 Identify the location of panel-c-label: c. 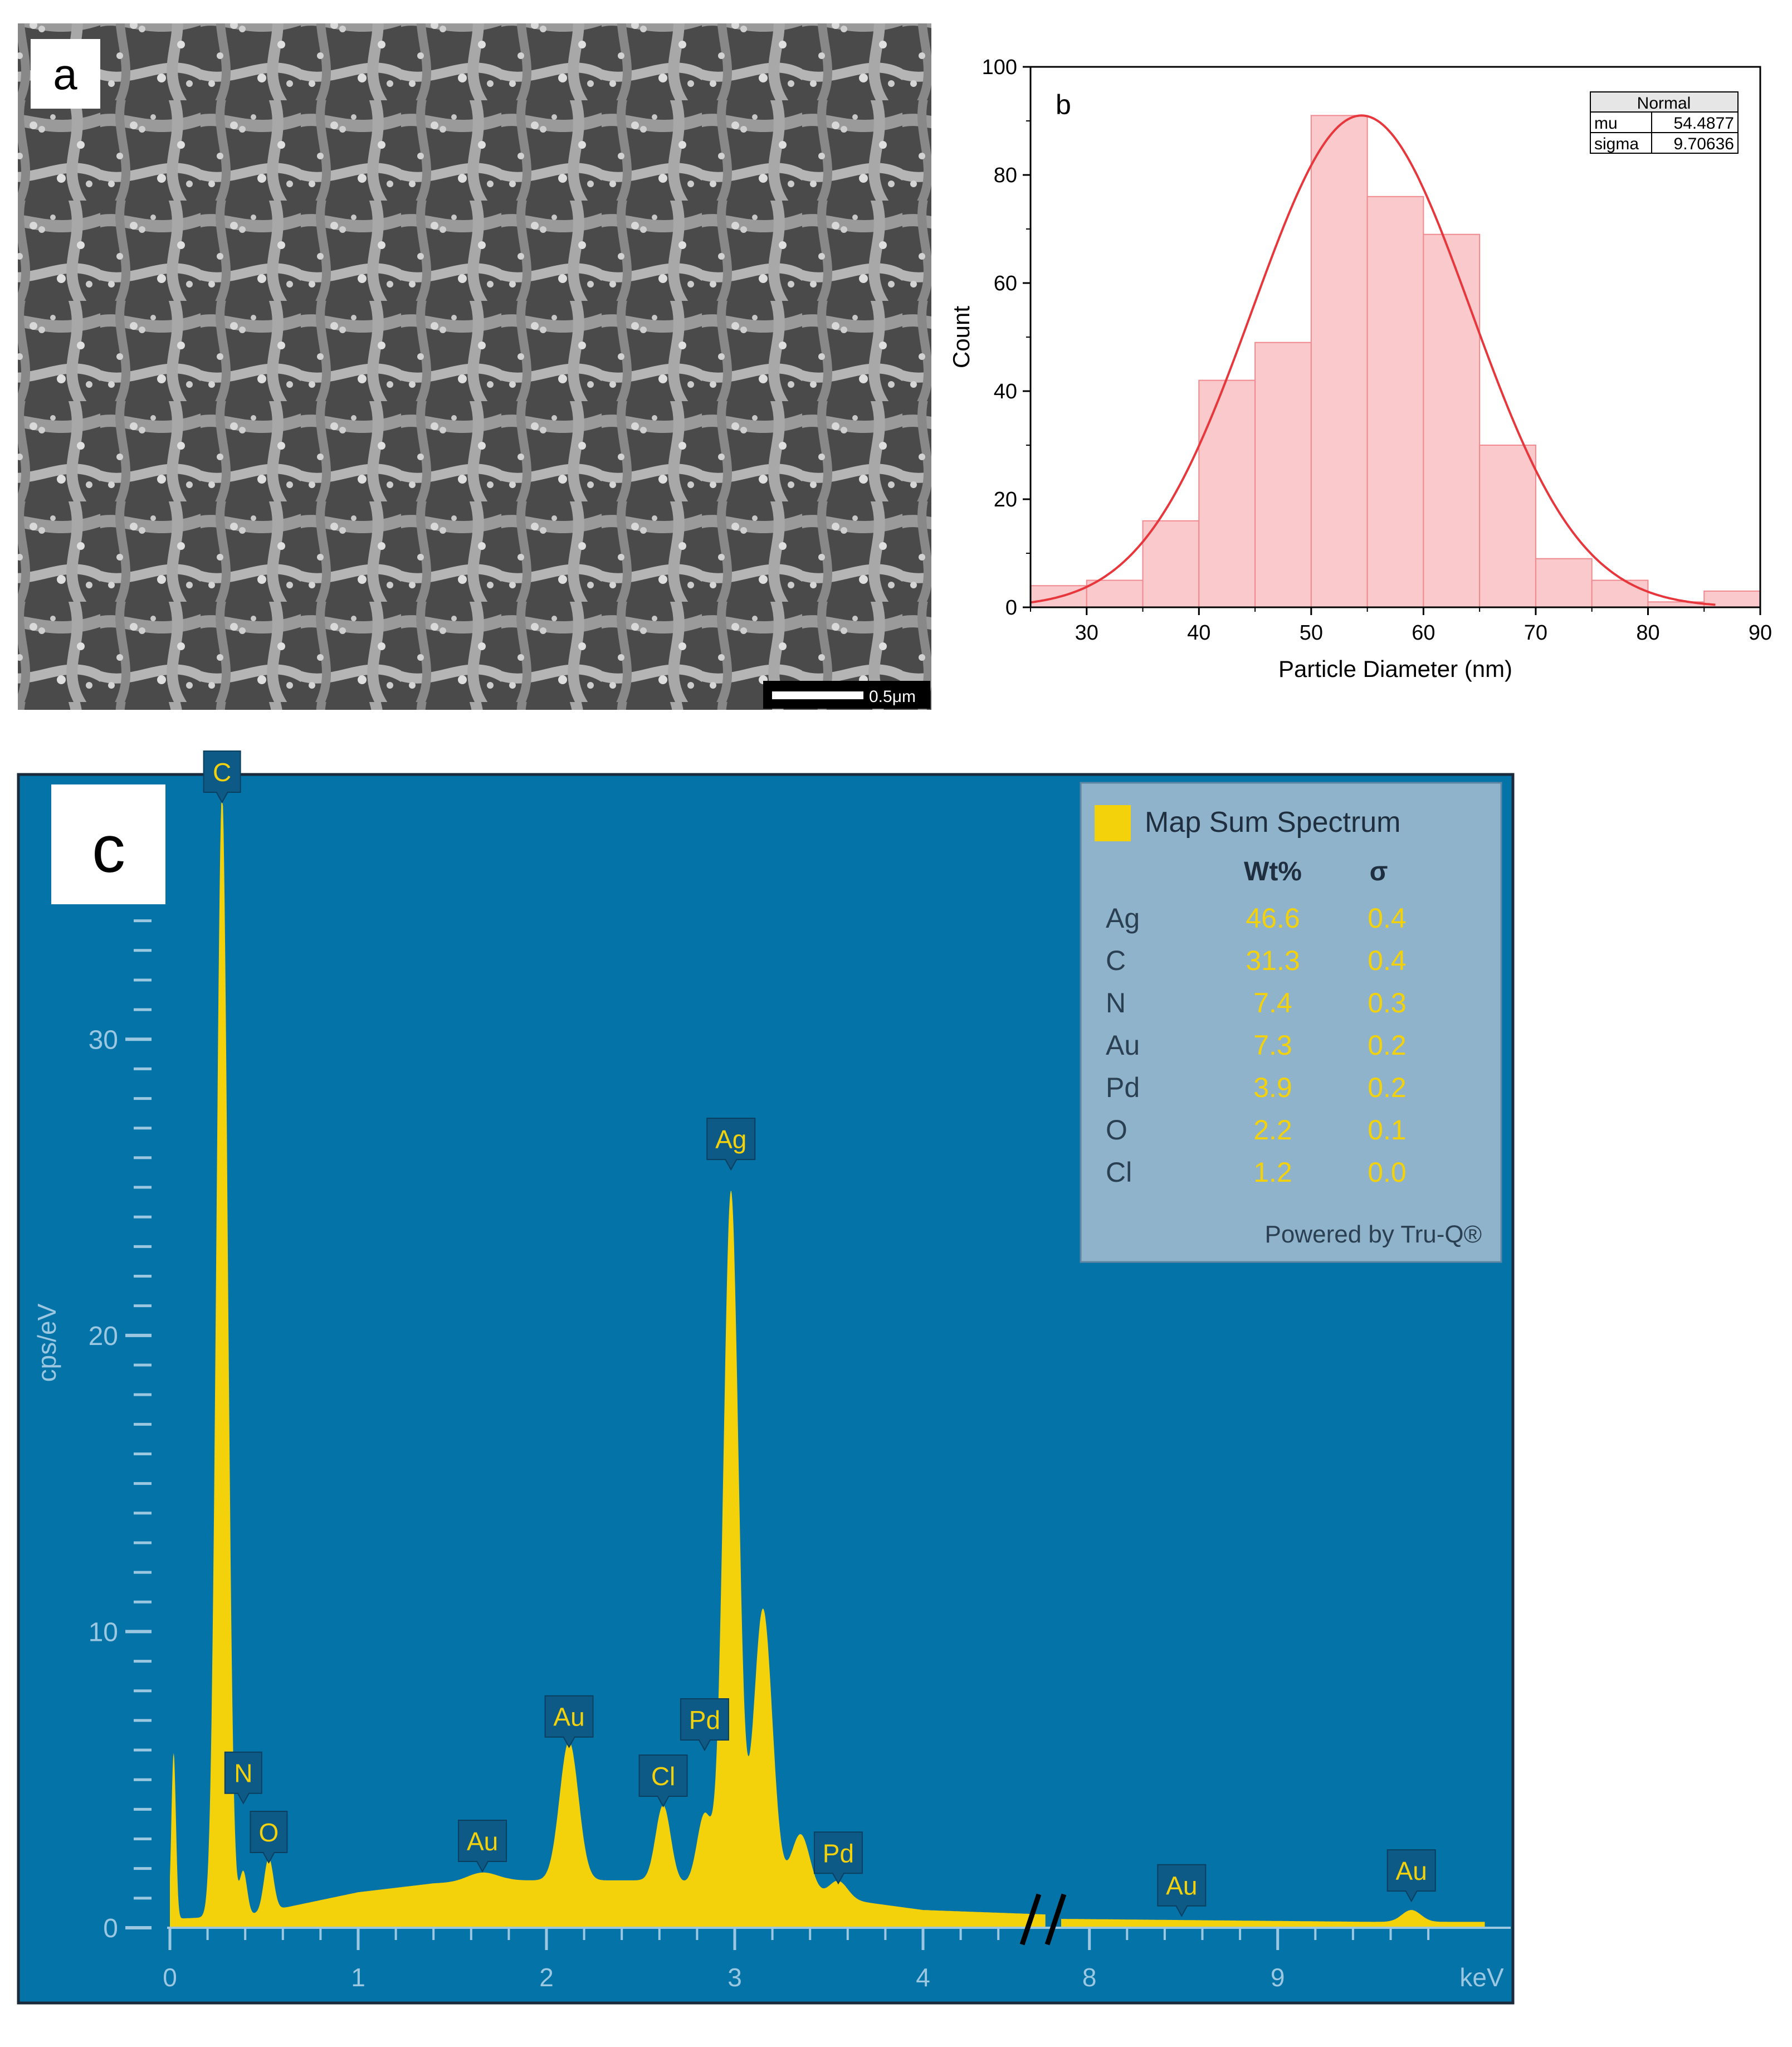
(108, 849).